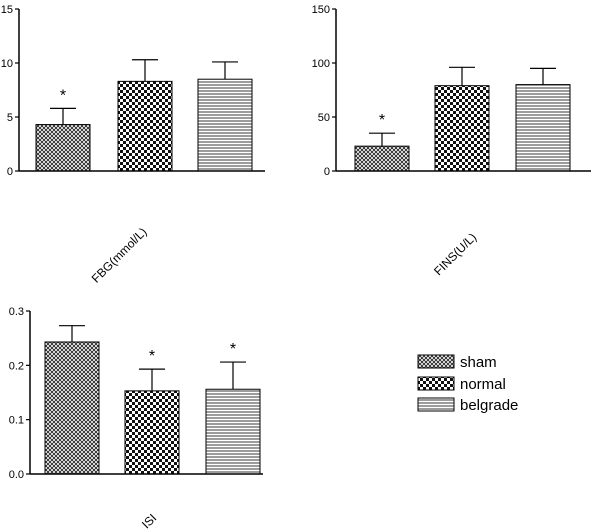 The height and width of the screenshot is (531, 591). What do you see at coordinates (478, 362) in the screenshot?
I see `legend-label: sham` at bounding box center [478, 362].